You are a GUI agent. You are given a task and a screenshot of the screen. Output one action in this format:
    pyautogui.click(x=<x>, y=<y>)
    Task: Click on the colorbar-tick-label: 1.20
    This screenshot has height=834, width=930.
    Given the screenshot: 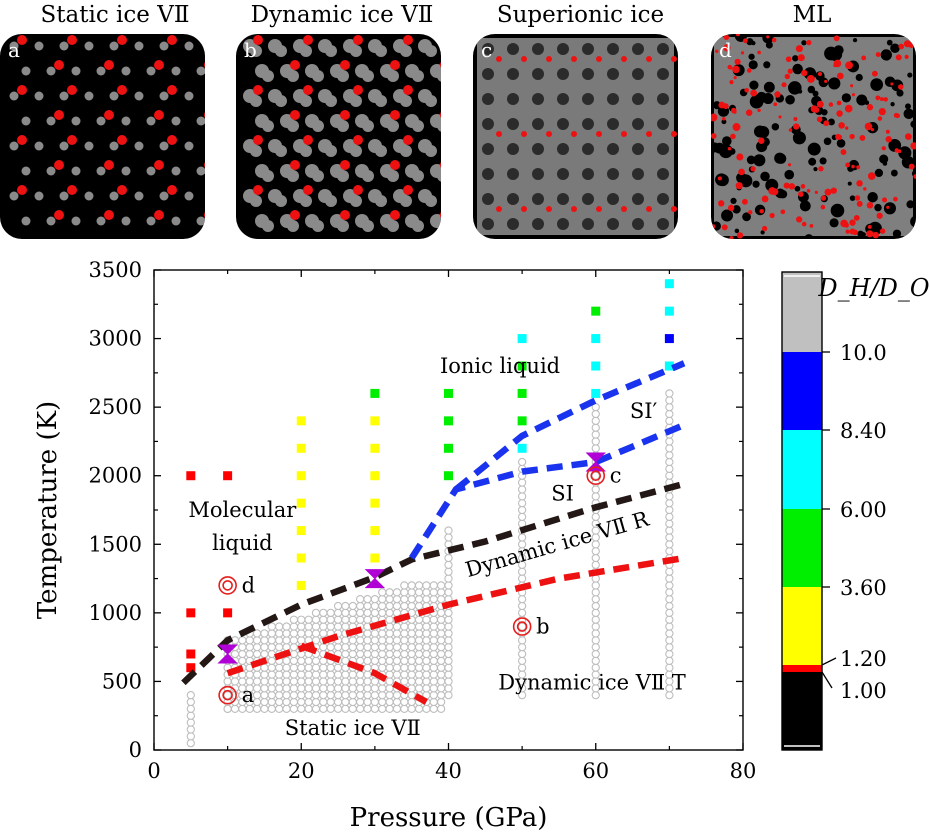 What is the action you would take?
    pyautogui.click(x=863, y=659)
    